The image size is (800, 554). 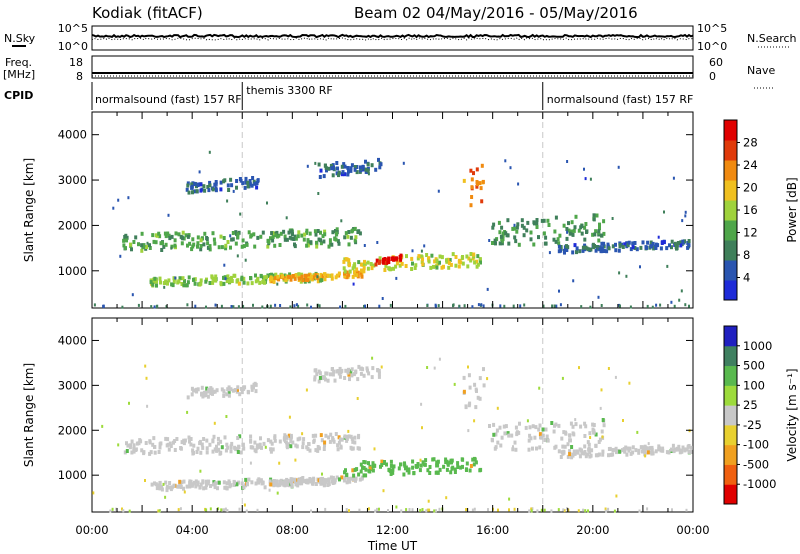 What do you see at coordinates (73, 46) in the screenshot?
I see `nsky-bottom-tick: 10^0` at bounding box center [73, 46].